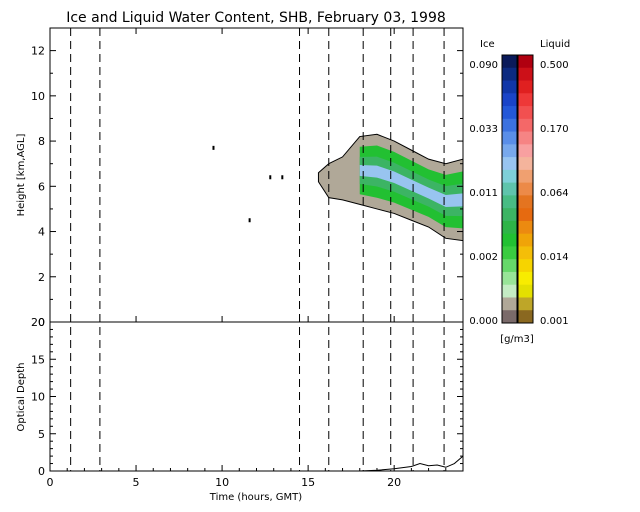 The height and width of the screenshot is (512, 640). I want to click on time-tick-label: 20, so click(394, 482).